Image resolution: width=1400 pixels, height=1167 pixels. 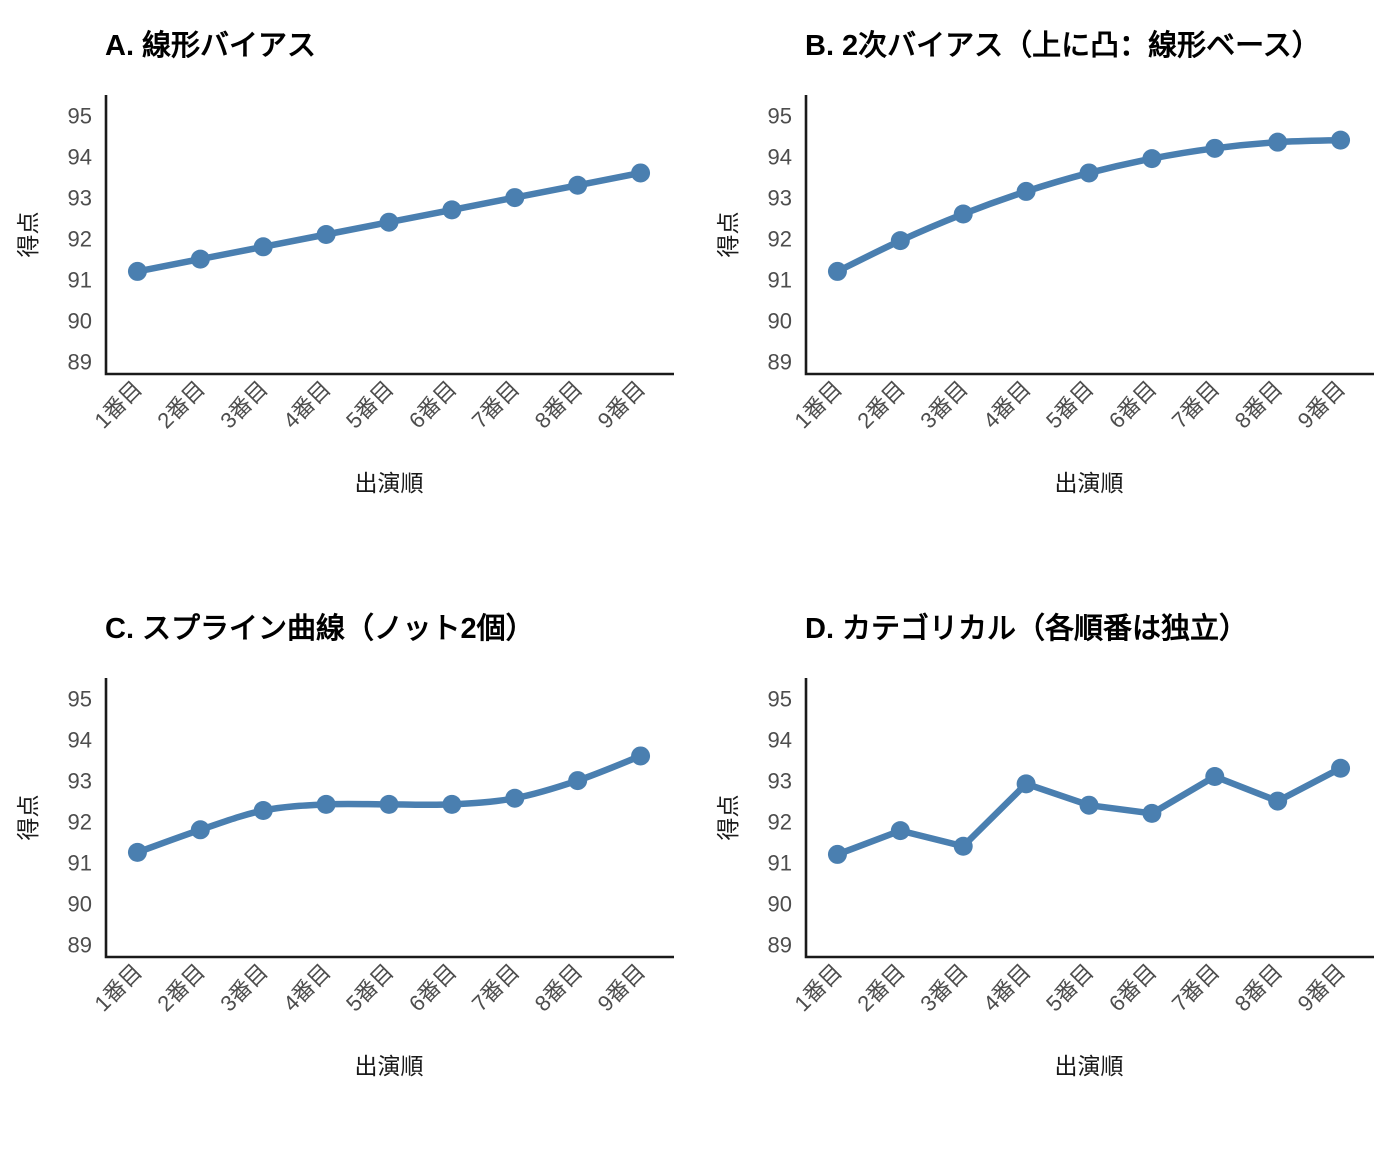 I want to click on panel-b-title: B. 2次バイアス（上に凸：線形ベース）, so click(x=1063, y=46).